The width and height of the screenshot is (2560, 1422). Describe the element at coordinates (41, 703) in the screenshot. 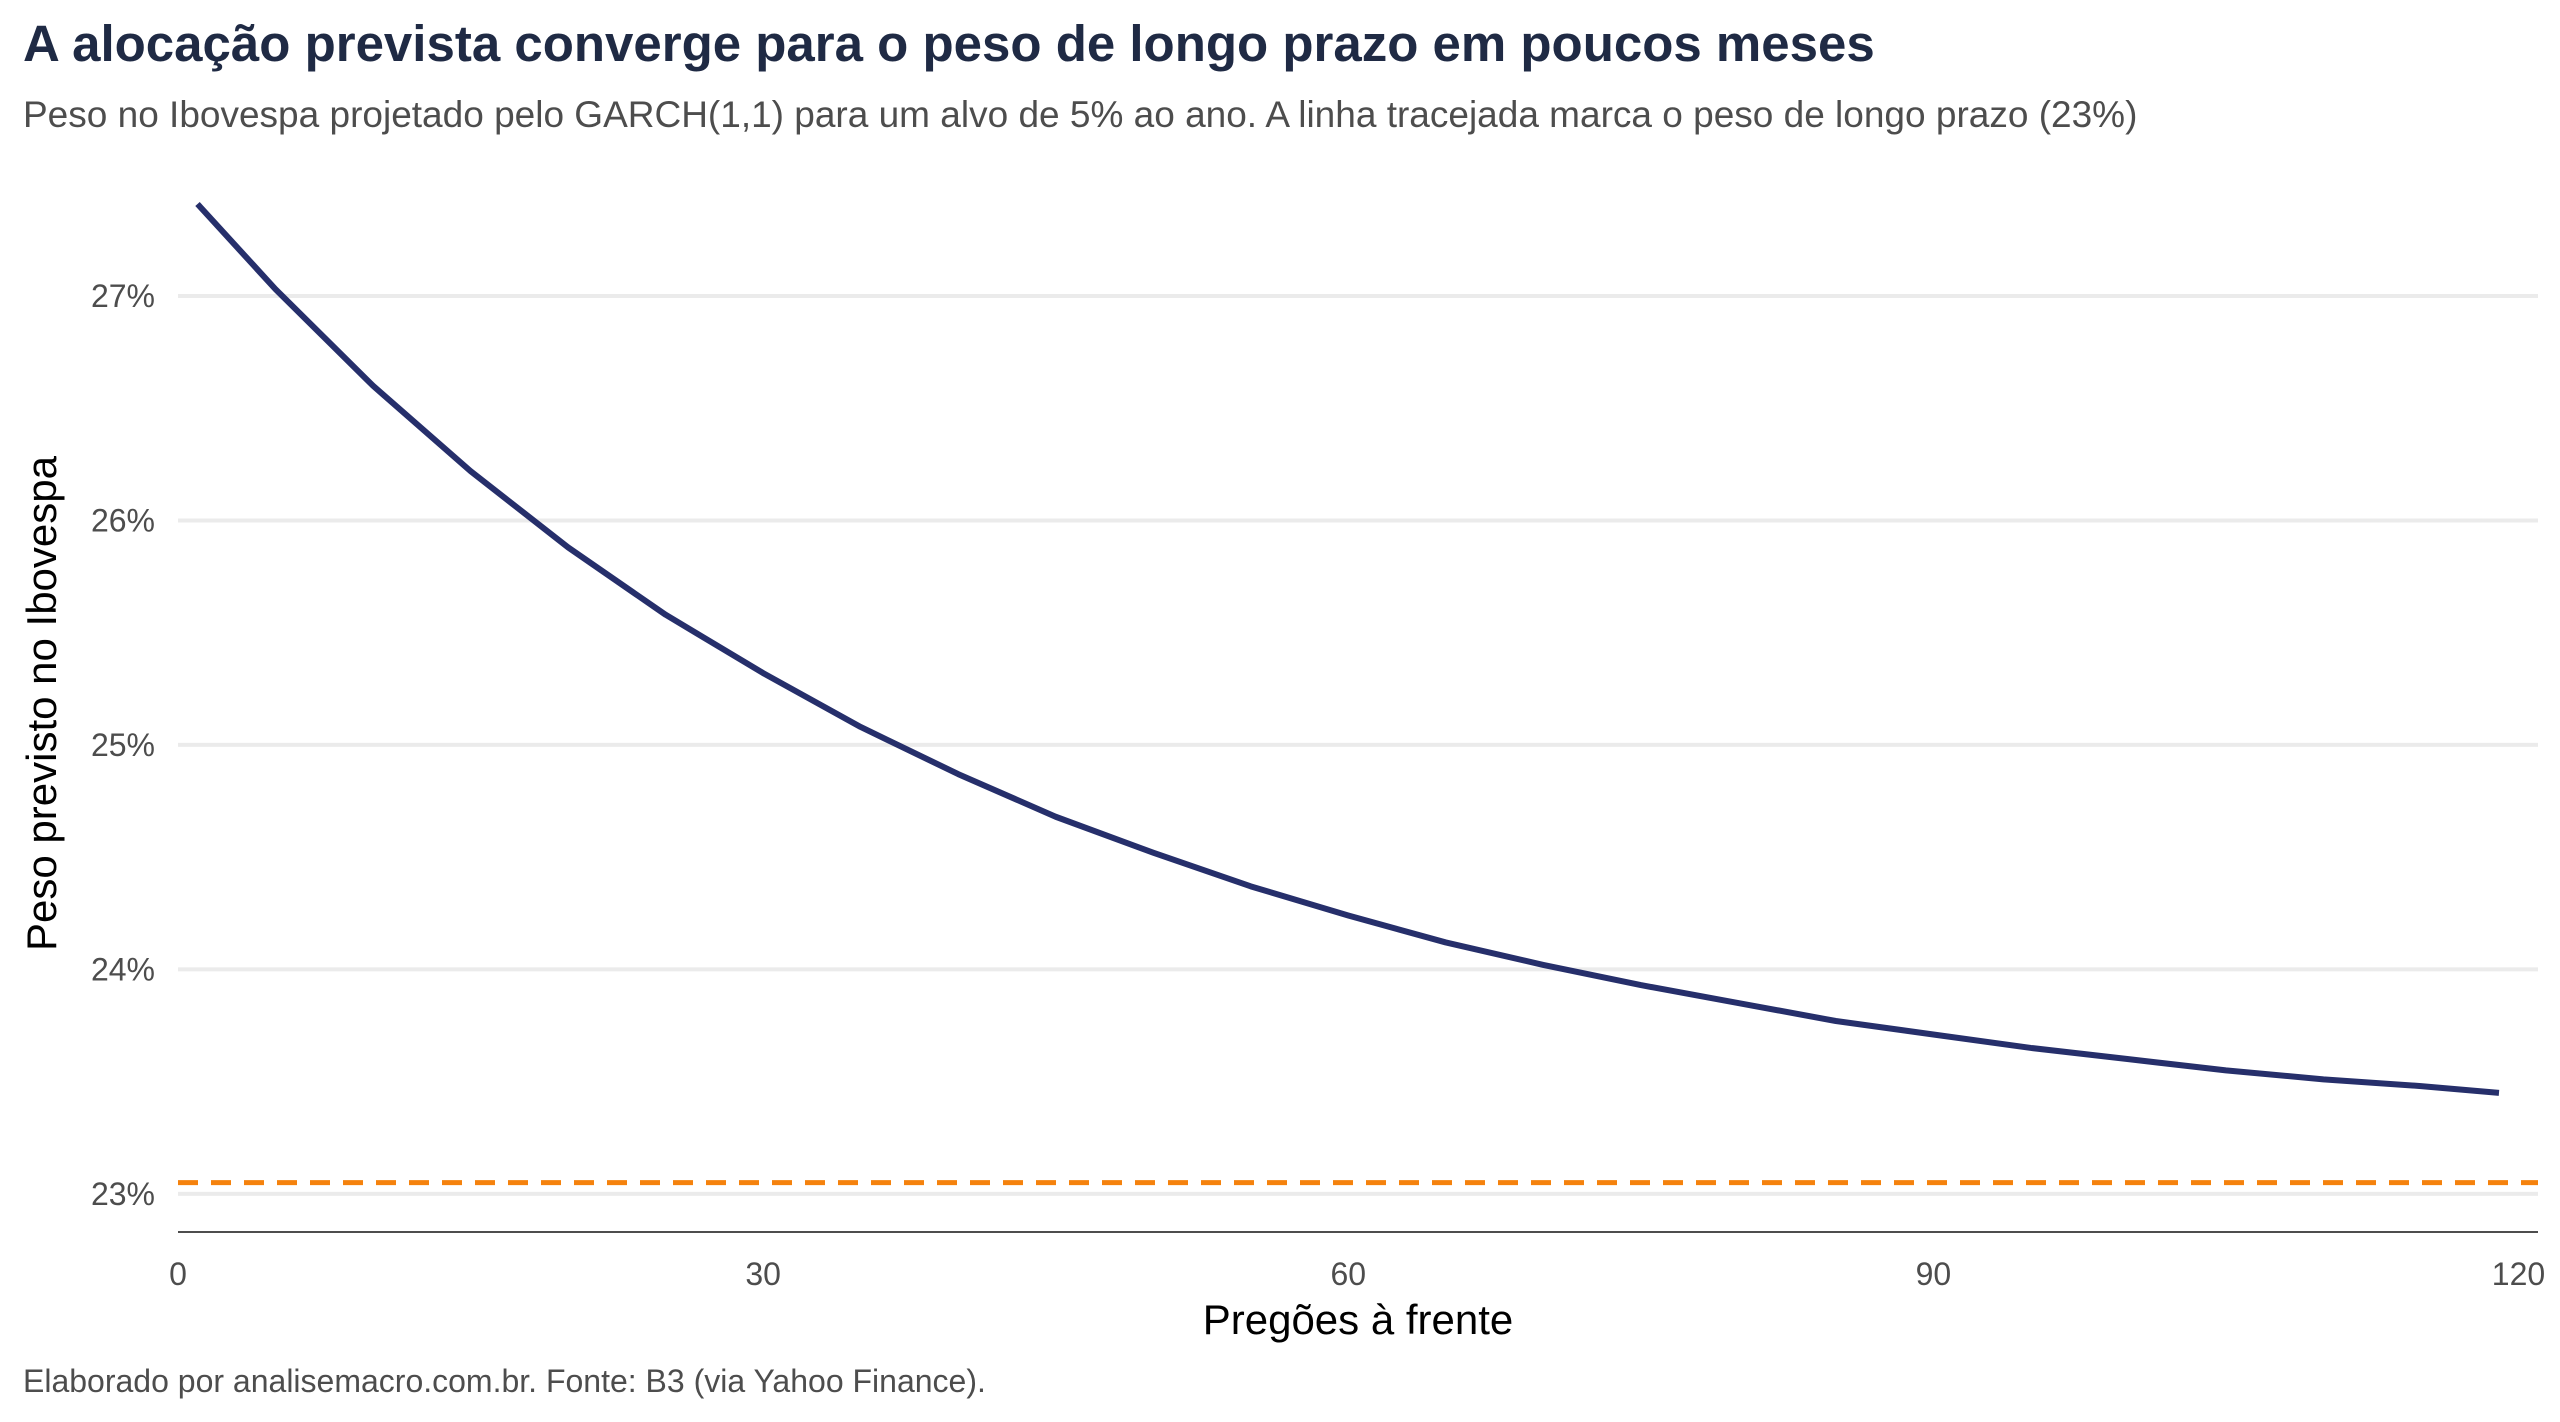

I see `y-axis-title: Peso previsto no Ibovespa` at that location.